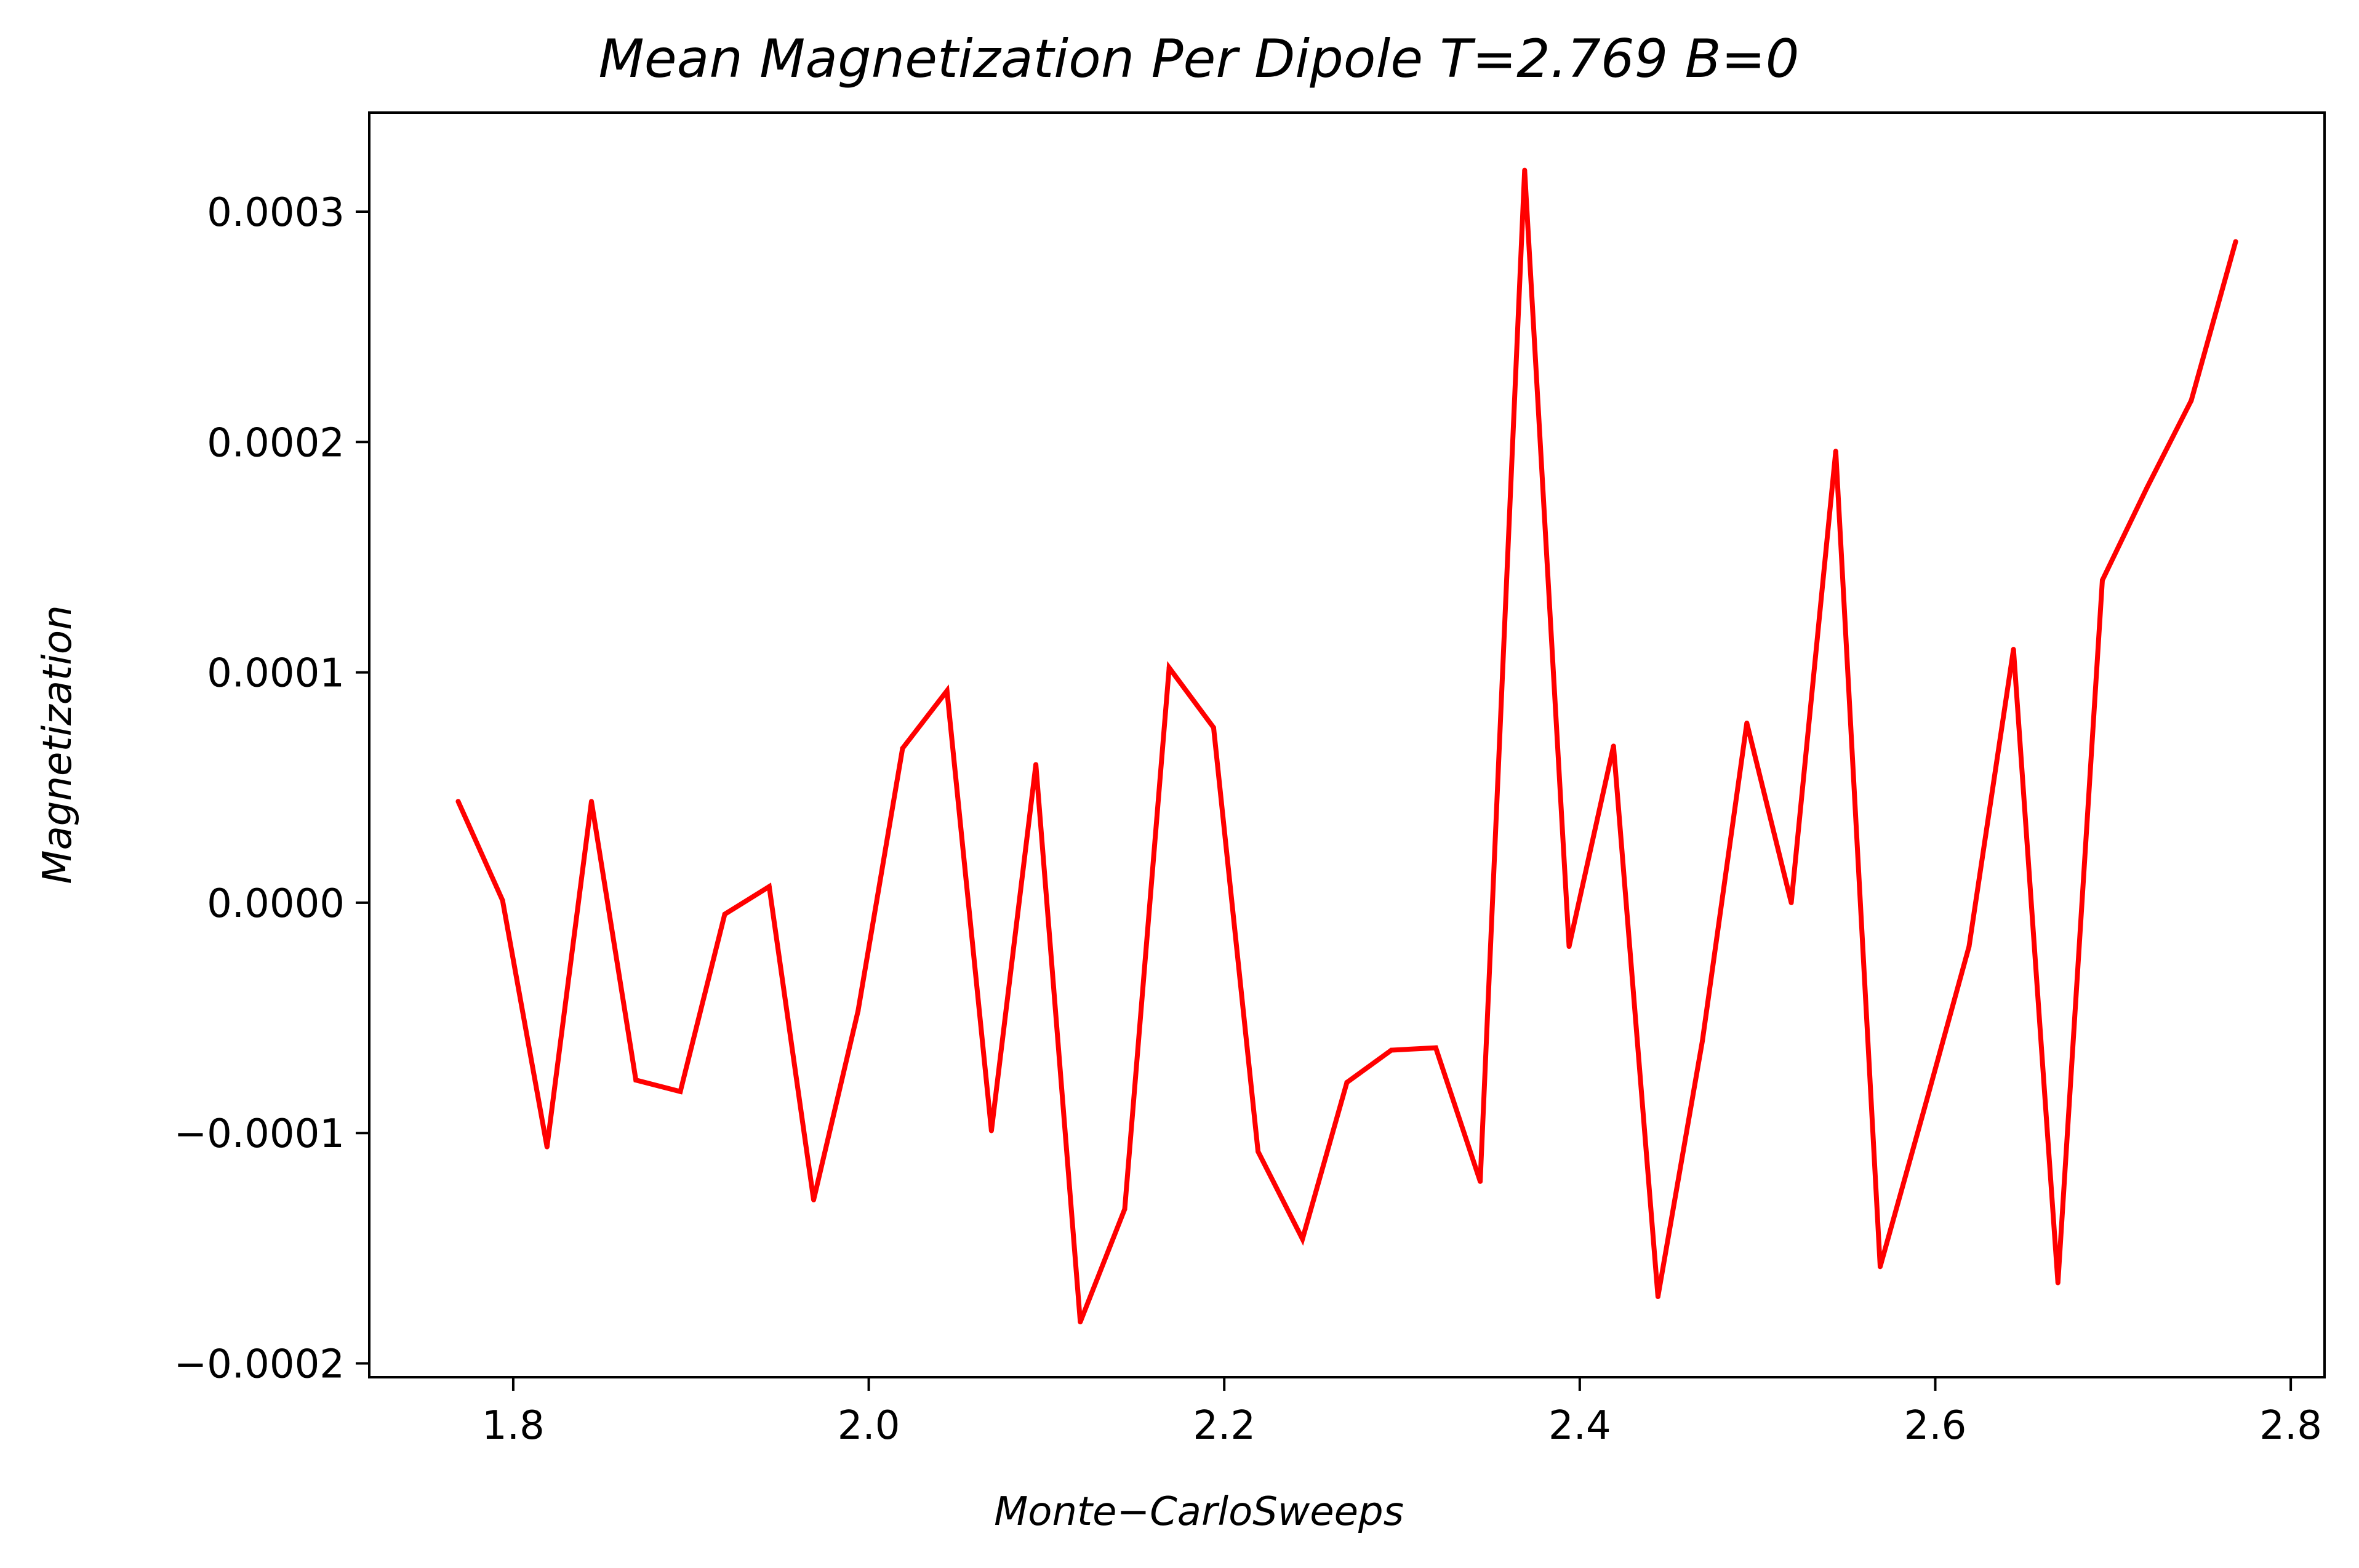 This screenshot has height=1568, width=2359. Describe the element at coordinates (513, 1426) in the screenshot. I see `x-tick-label: 1.8` at that location.